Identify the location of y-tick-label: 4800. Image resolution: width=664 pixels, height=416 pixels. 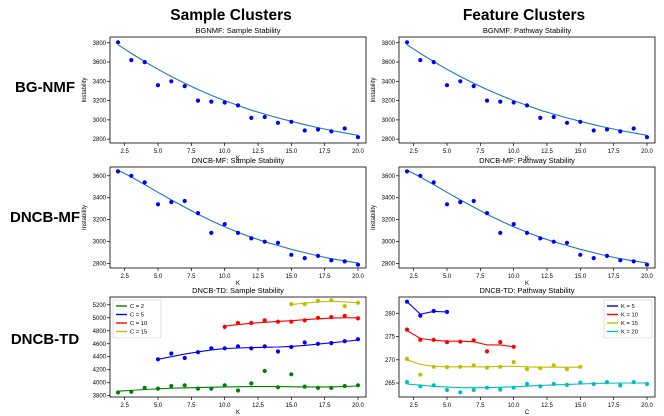
(100, 332).